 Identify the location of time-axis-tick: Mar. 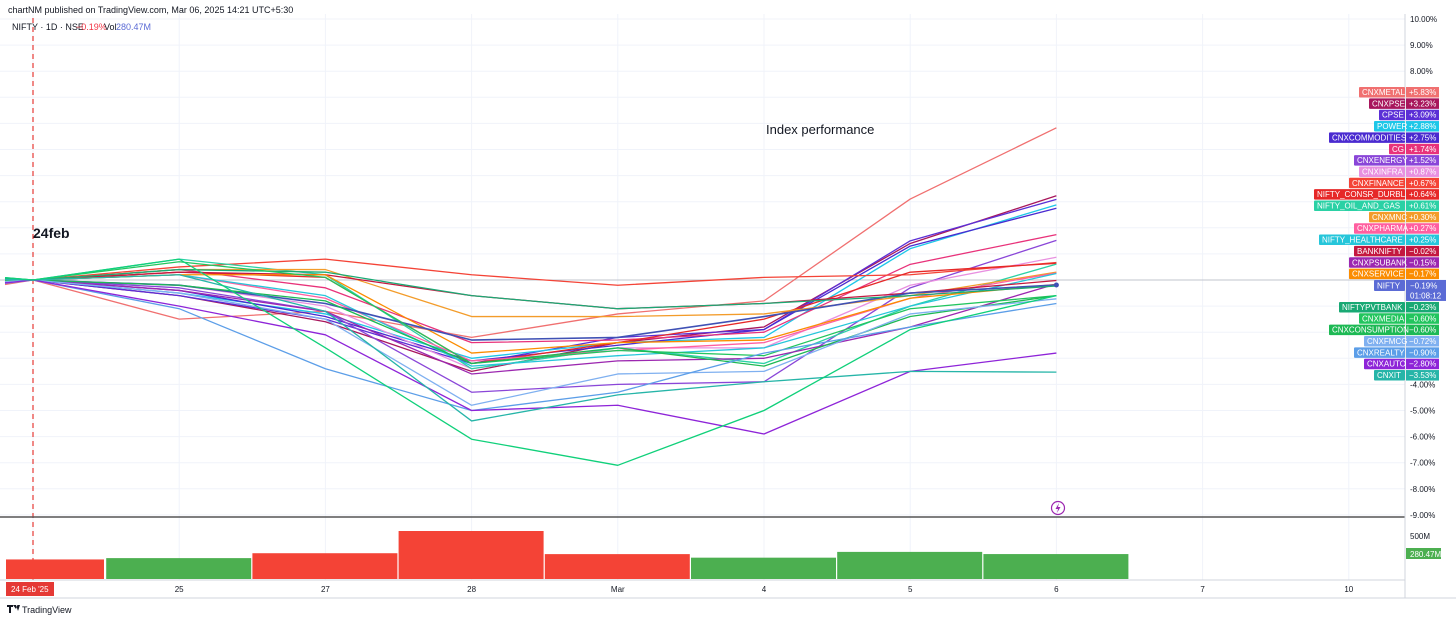
(618, 589).